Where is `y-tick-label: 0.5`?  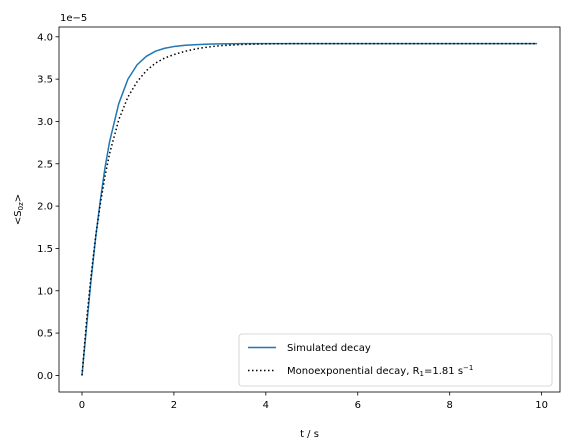 y-tick-label: 0.5 is located at coordinates (45, 334).